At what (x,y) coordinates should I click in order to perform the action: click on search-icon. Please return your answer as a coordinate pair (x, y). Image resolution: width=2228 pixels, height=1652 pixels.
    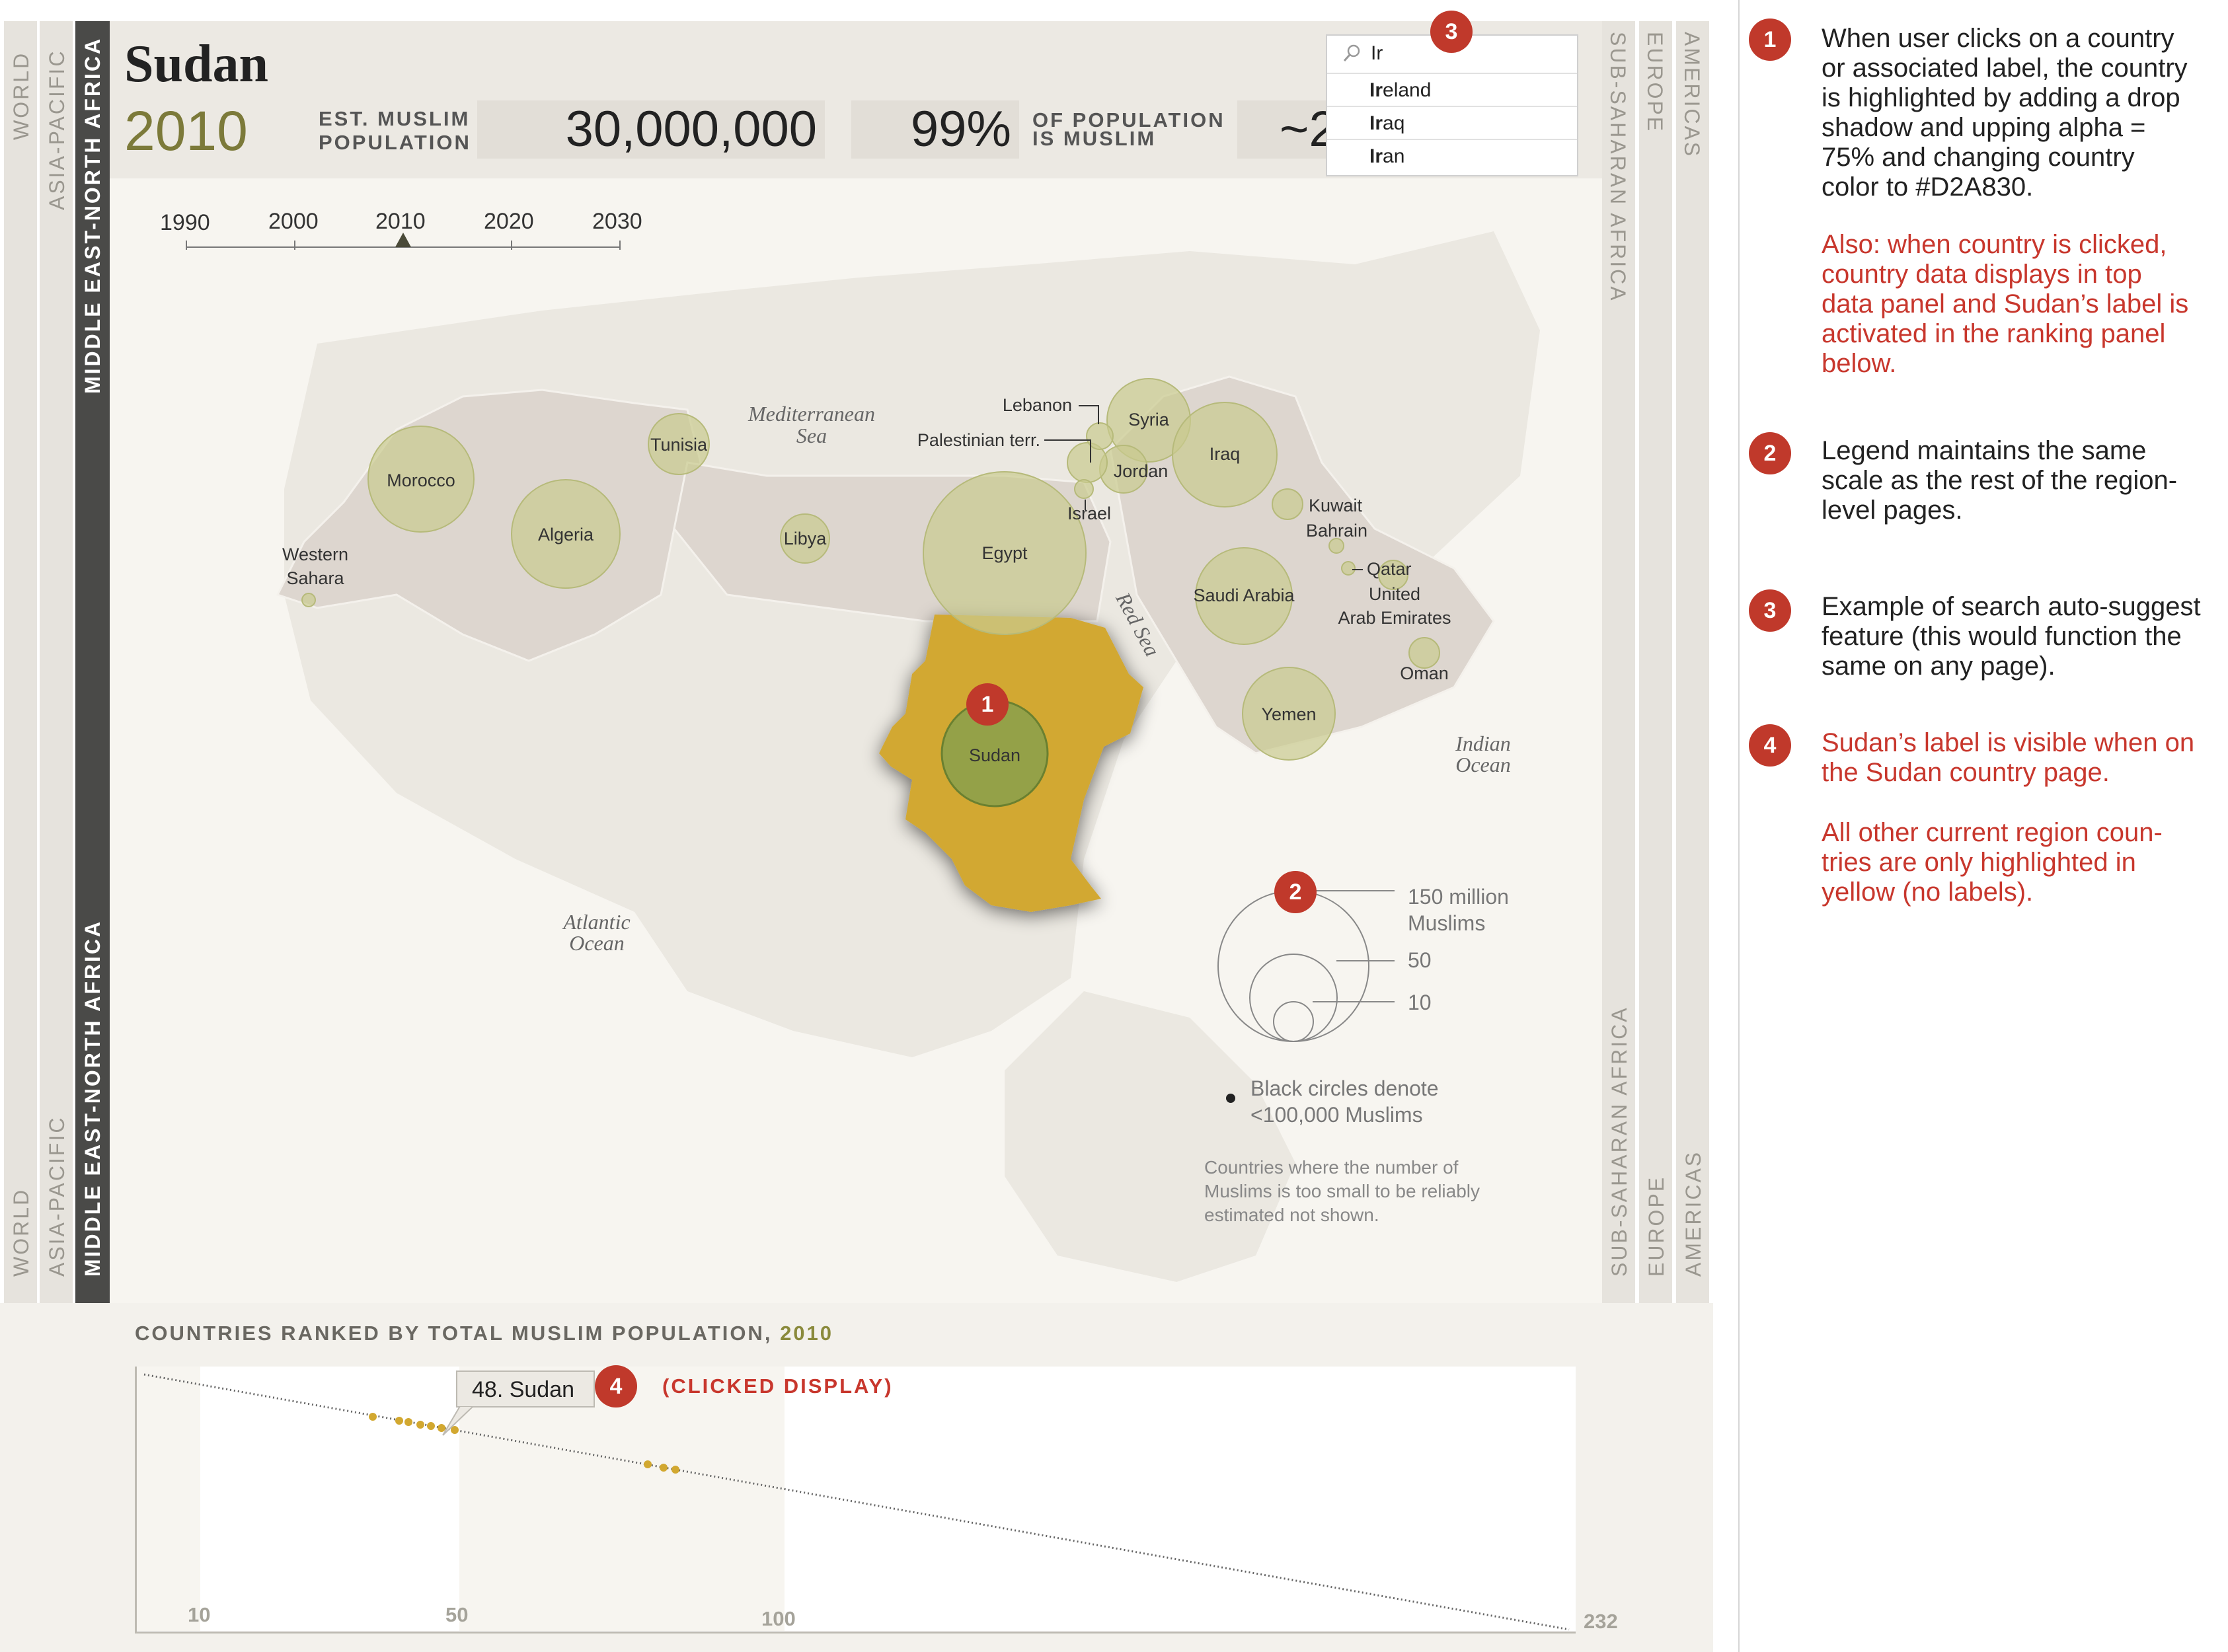
    Looking at the image, I should click on (1351, 53).